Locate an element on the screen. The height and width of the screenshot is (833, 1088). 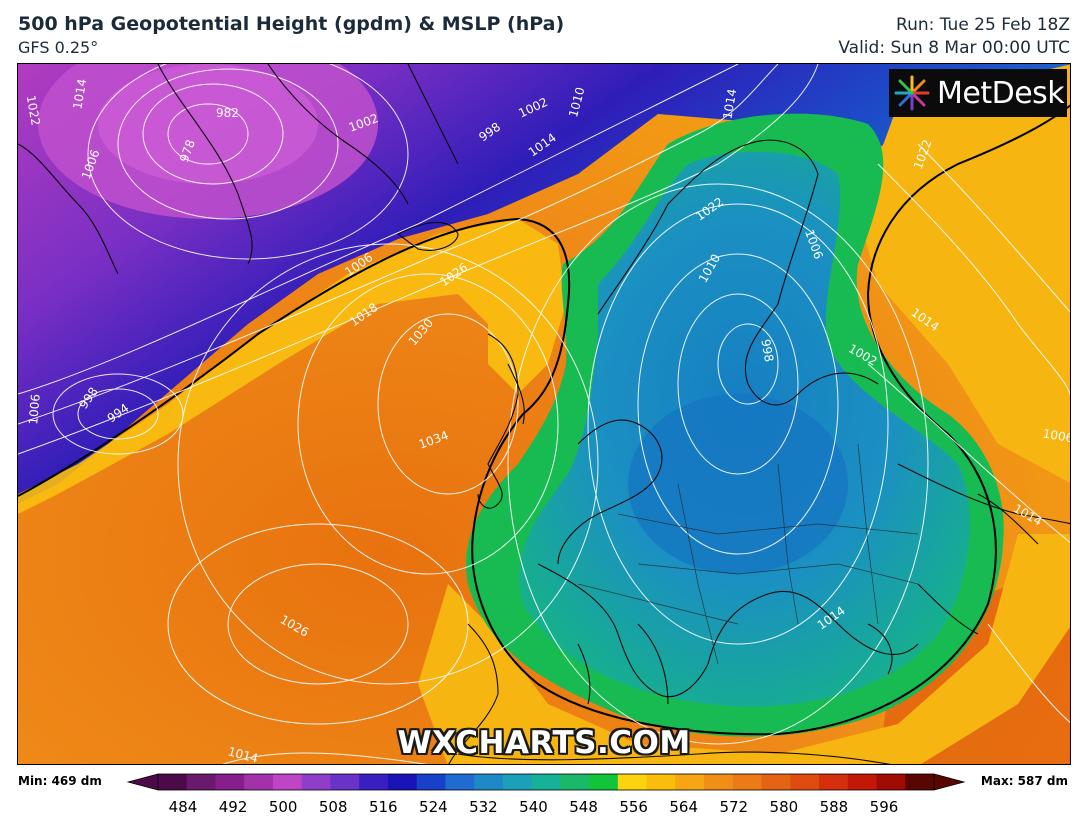
colorbar-tick-label: 548 is located at coordinates (583, 807).